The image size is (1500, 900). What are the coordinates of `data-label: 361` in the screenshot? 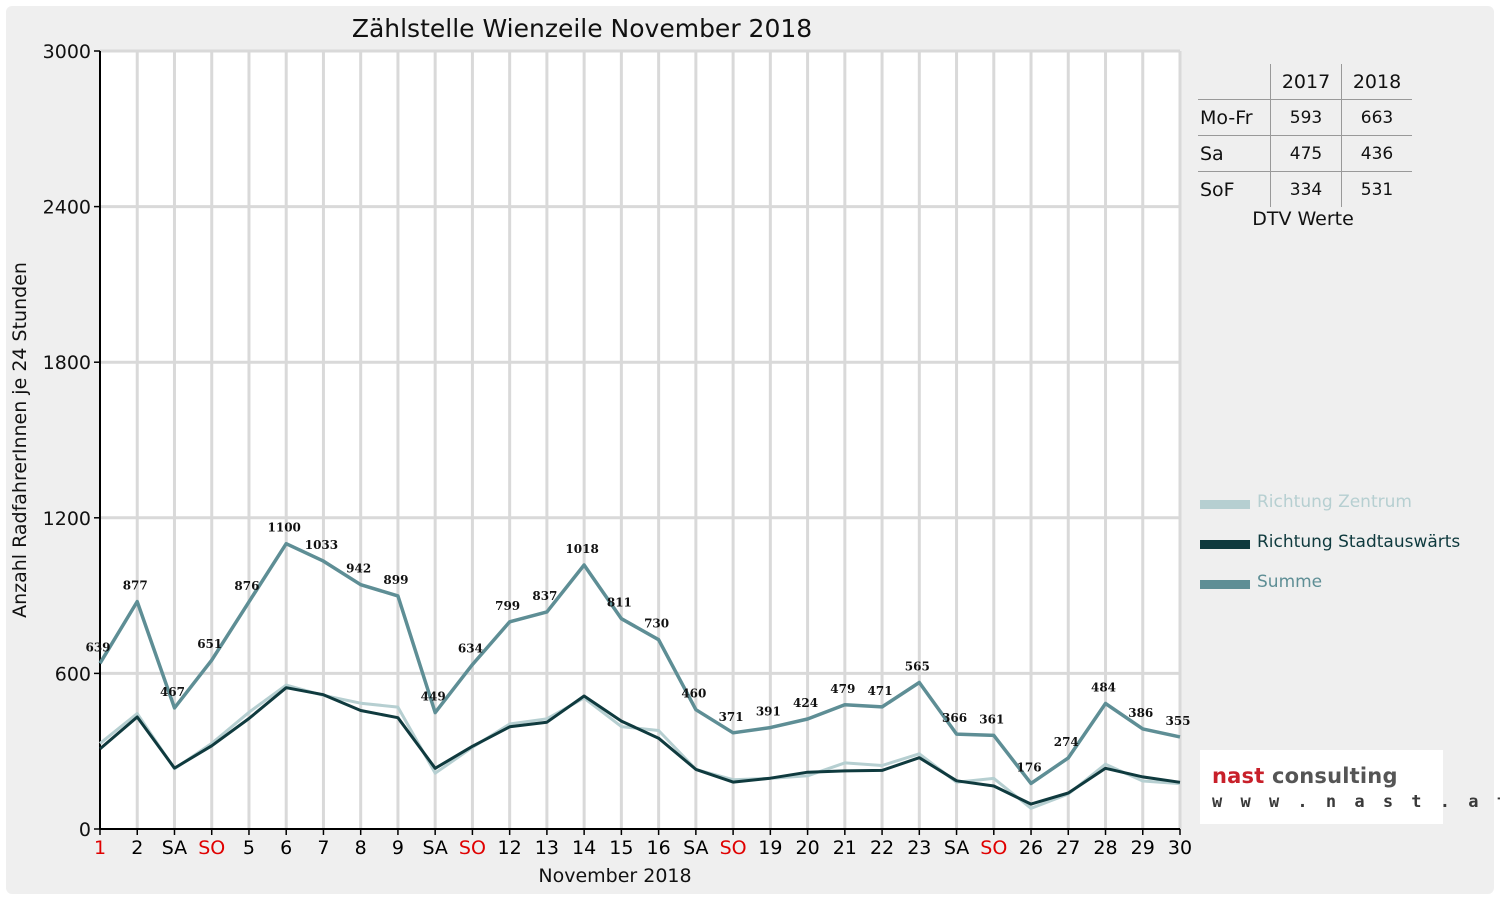 It's located at (991, 719).